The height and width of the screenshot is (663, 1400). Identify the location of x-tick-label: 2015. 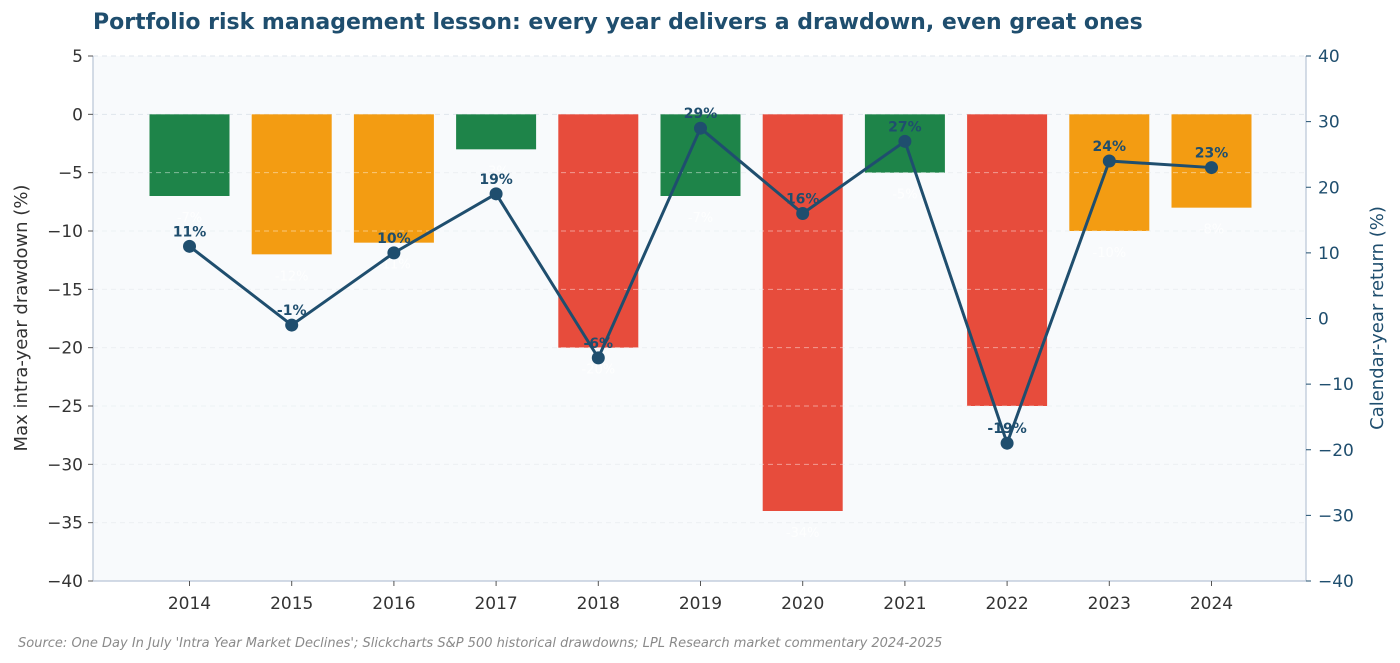
(291, 604).